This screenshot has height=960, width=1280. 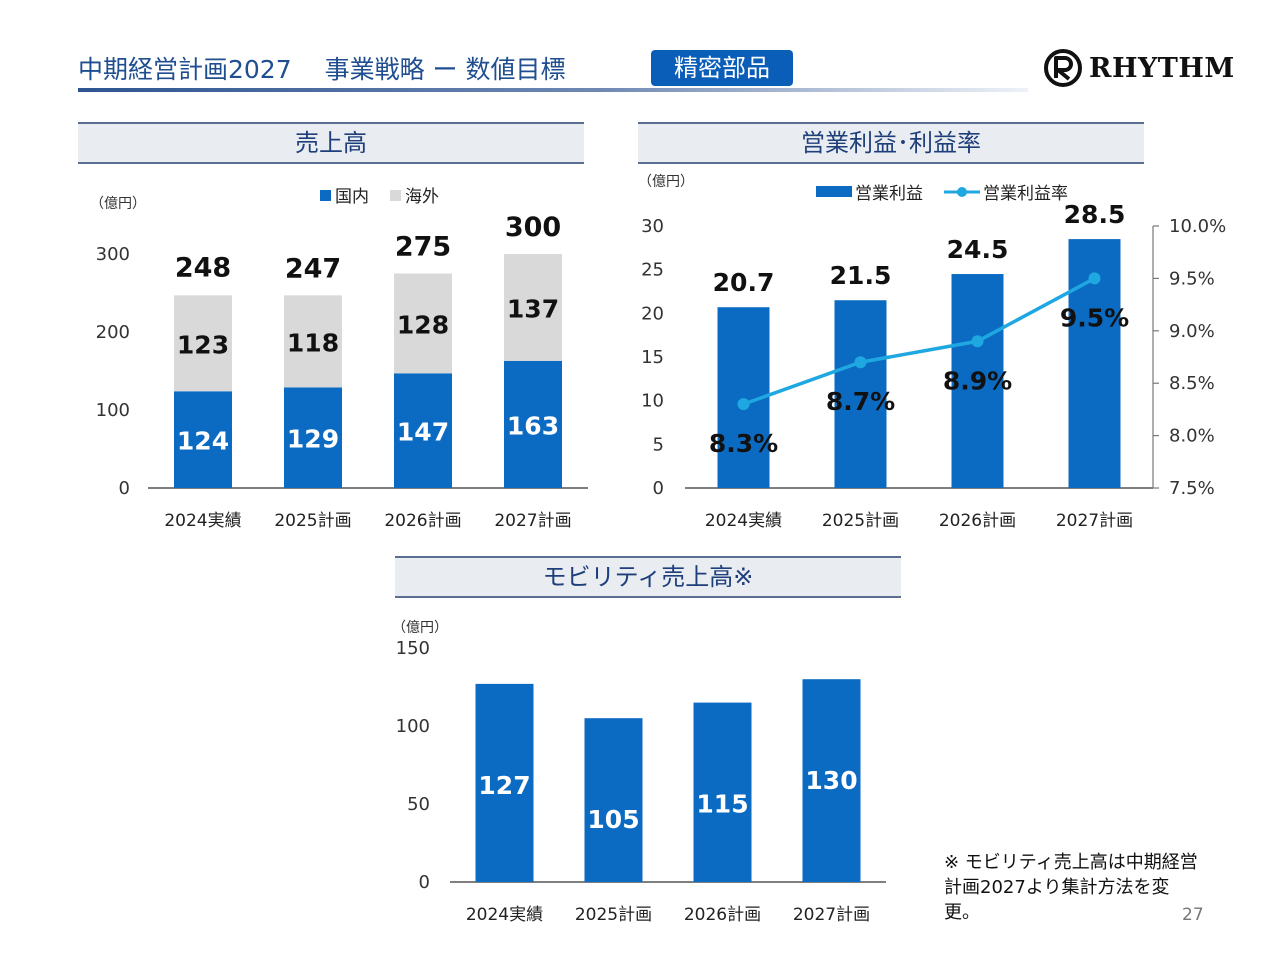 What do you see at coordinates (423, 247) in the screenshot?
I see `data-label-total: 275` at bounding box center [423, 247].